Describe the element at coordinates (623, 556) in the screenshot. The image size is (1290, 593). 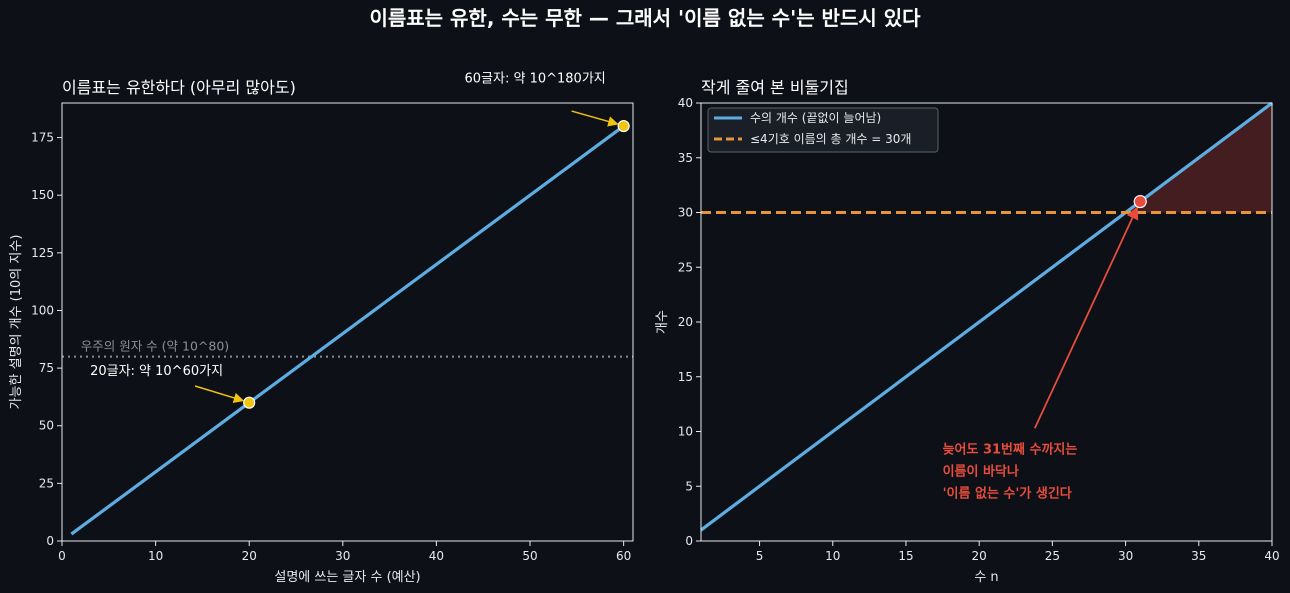
I see `x-tick-label: 60` at that location.